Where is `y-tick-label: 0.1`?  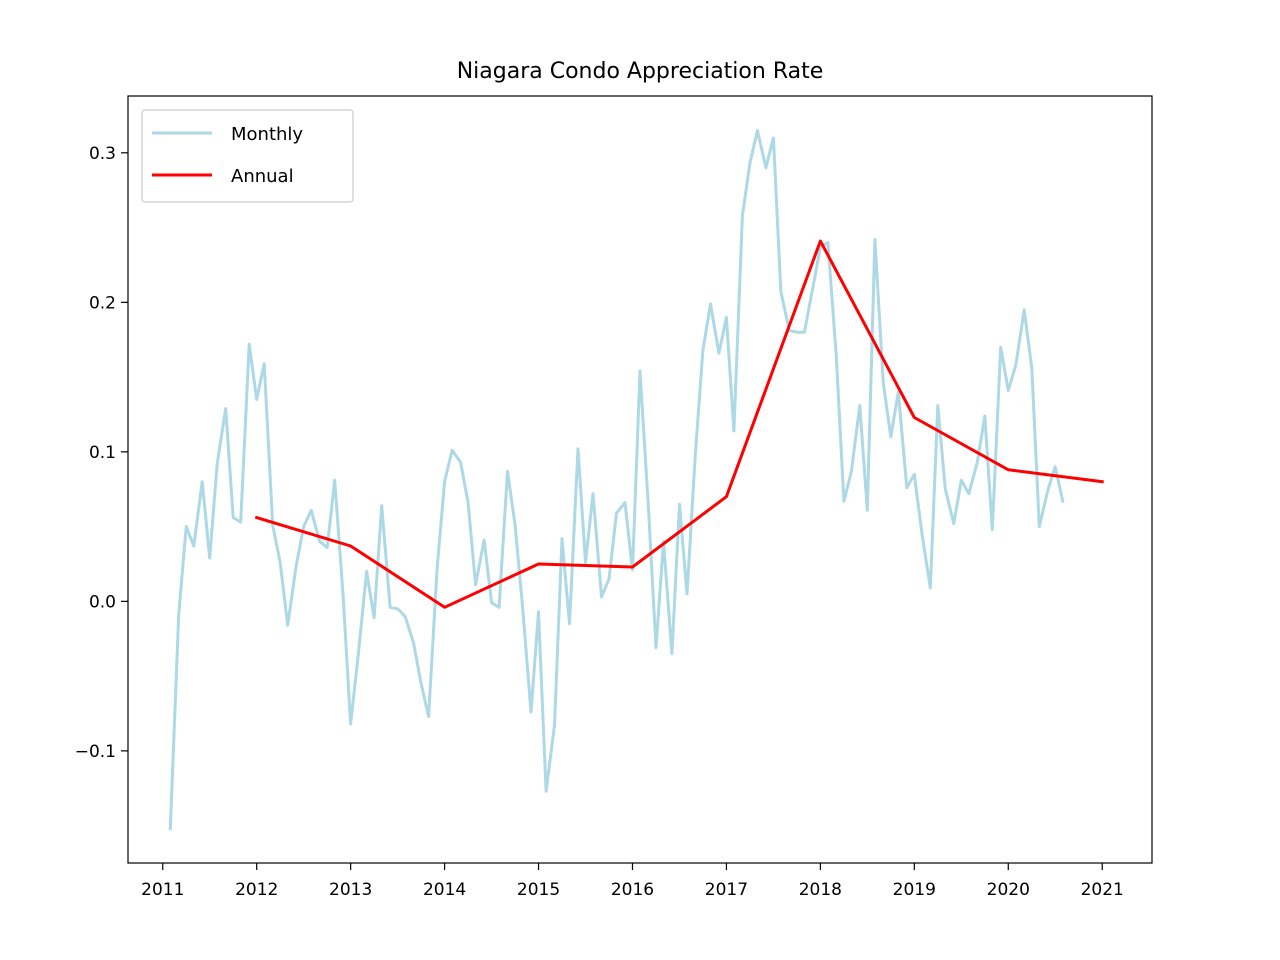
y-tick-label: 0.1 is located at coordinates (102, 453).